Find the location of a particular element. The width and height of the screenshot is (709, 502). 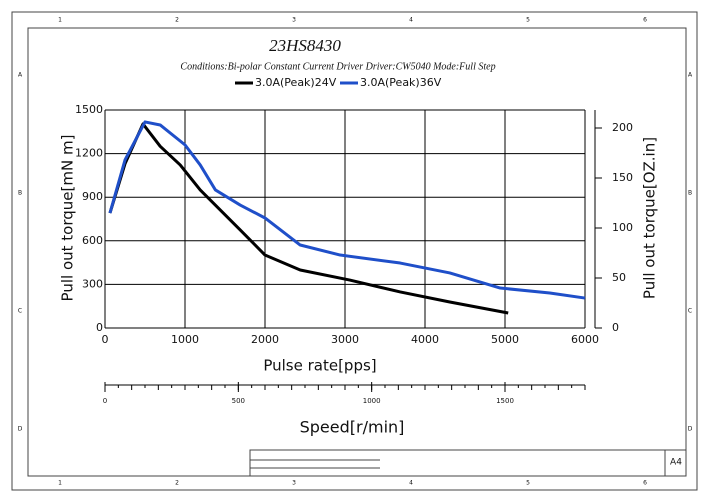

x-tick-label: 0 is located at coordinates (105, 339).